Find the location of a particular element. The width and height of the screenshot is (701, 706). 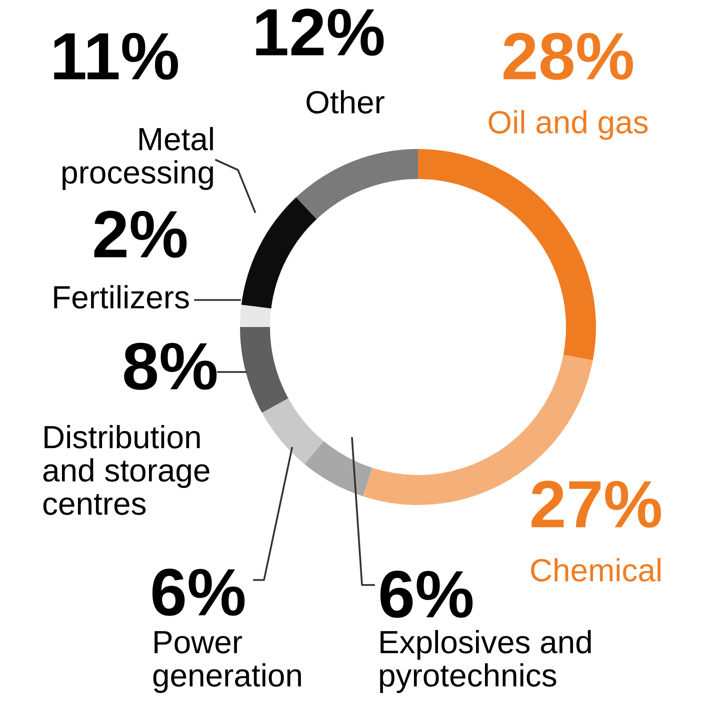

data-label: 2% is located at coordinates (140, 234).